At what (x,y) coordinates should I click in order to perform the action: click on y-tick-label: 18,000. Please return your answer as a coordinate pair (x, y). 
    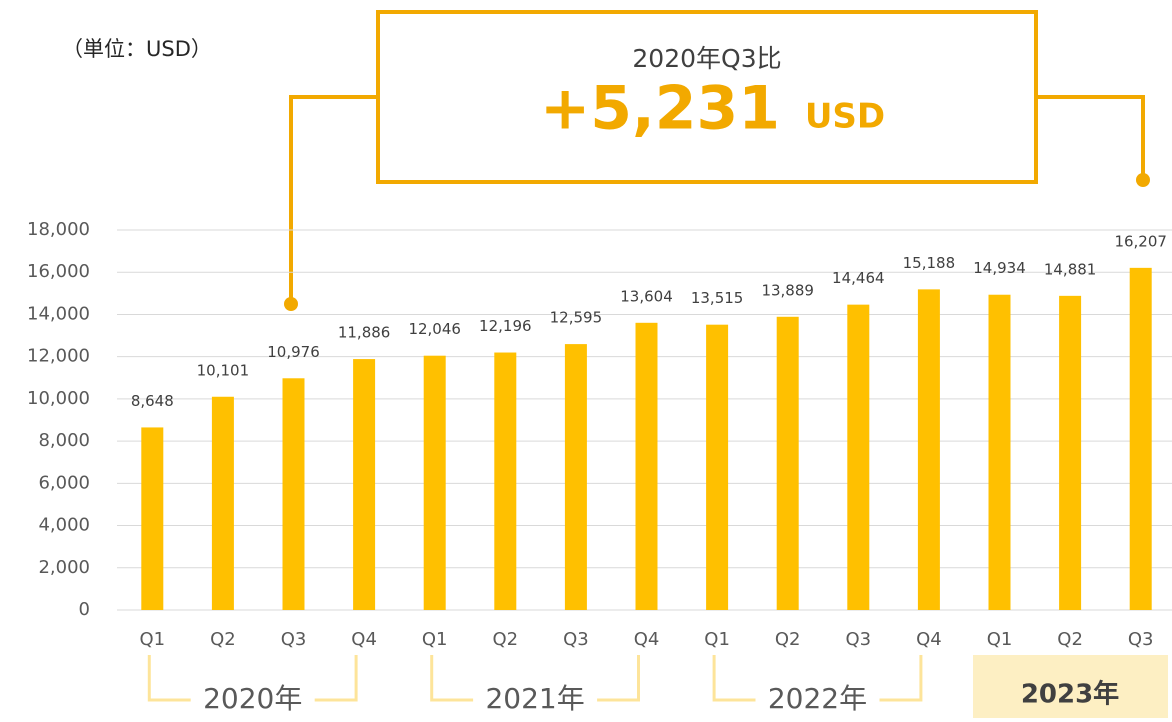
    Looking at the image, I should click on (58, 229).